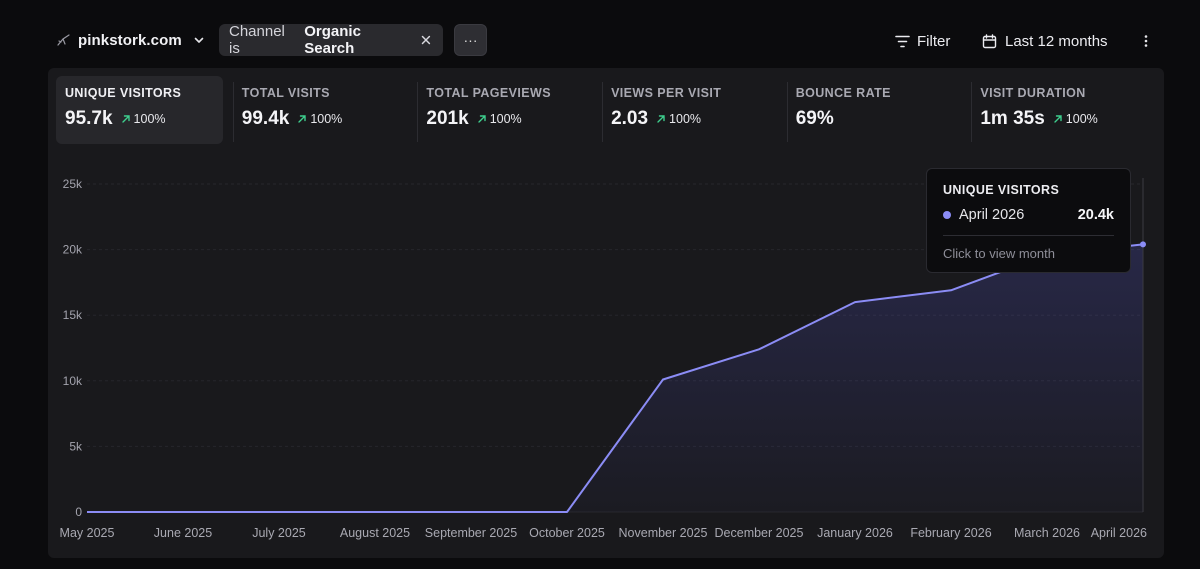 Image resolution: width=1200 pixels, height=569 pixels. Describe the element at coordinates (509, 110) in the screenshot. I see `metric-total-pageviews: TOTAL PAGEVIEWS 201k 100%` at that location.